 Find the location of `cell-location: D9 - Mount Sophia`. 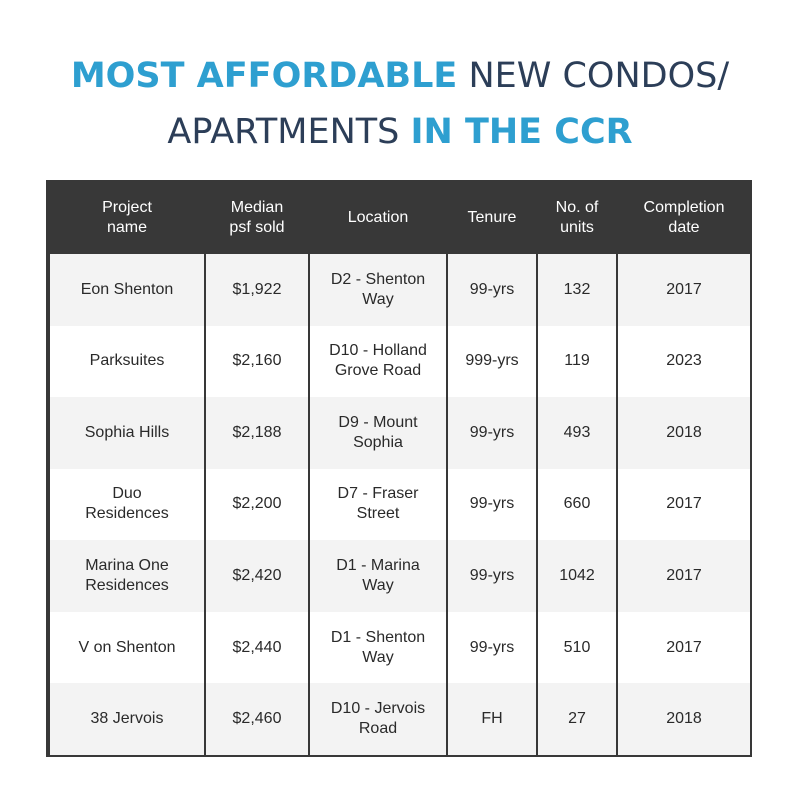

cell-location: D9 - Mount Sophia is located at coordinates (378, 433).